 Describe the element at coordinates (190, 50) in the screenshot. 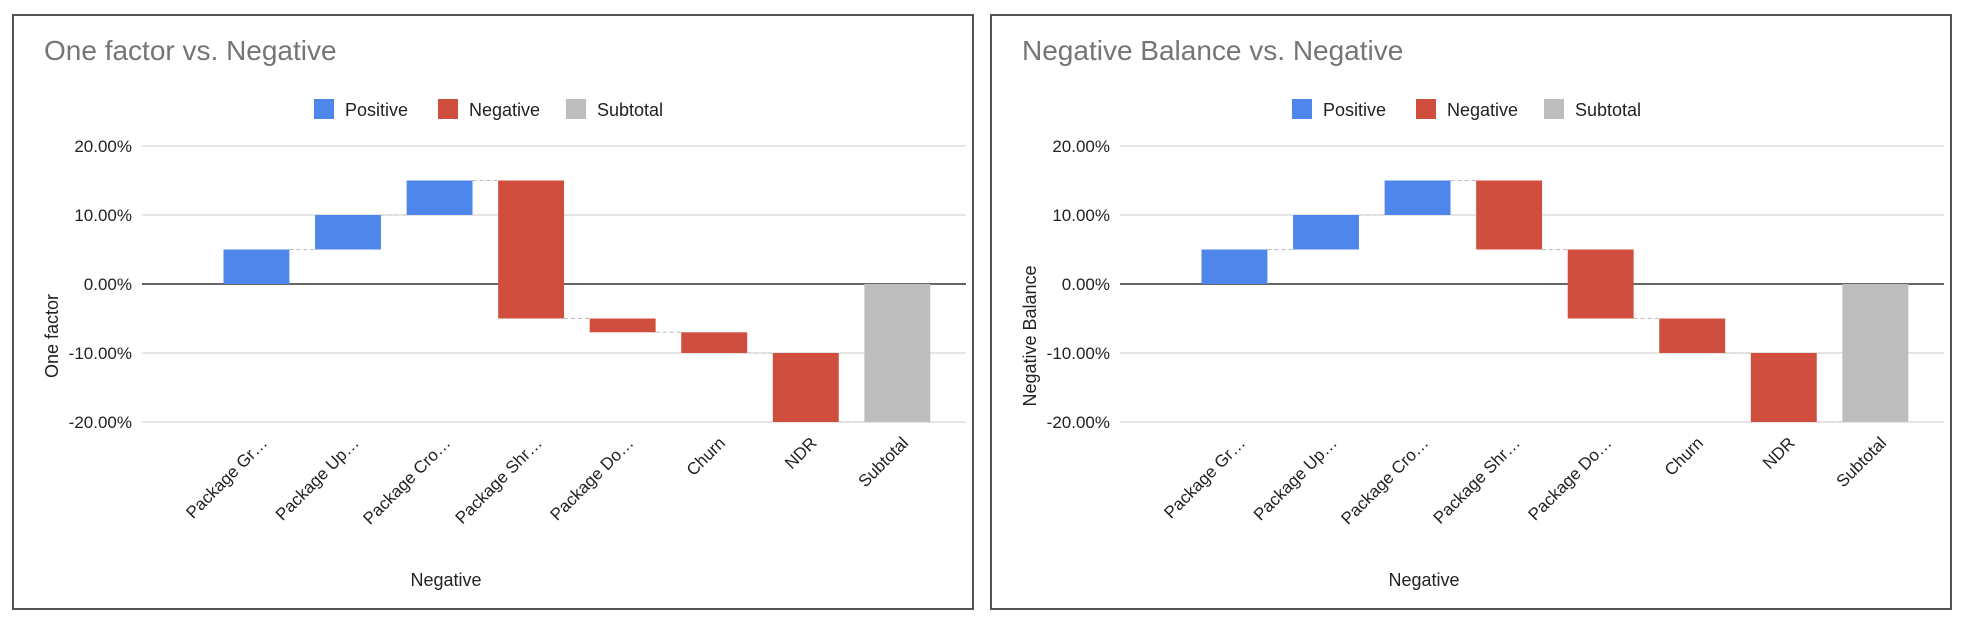

I see `chart-title: One factor vs. Negative` at that location.